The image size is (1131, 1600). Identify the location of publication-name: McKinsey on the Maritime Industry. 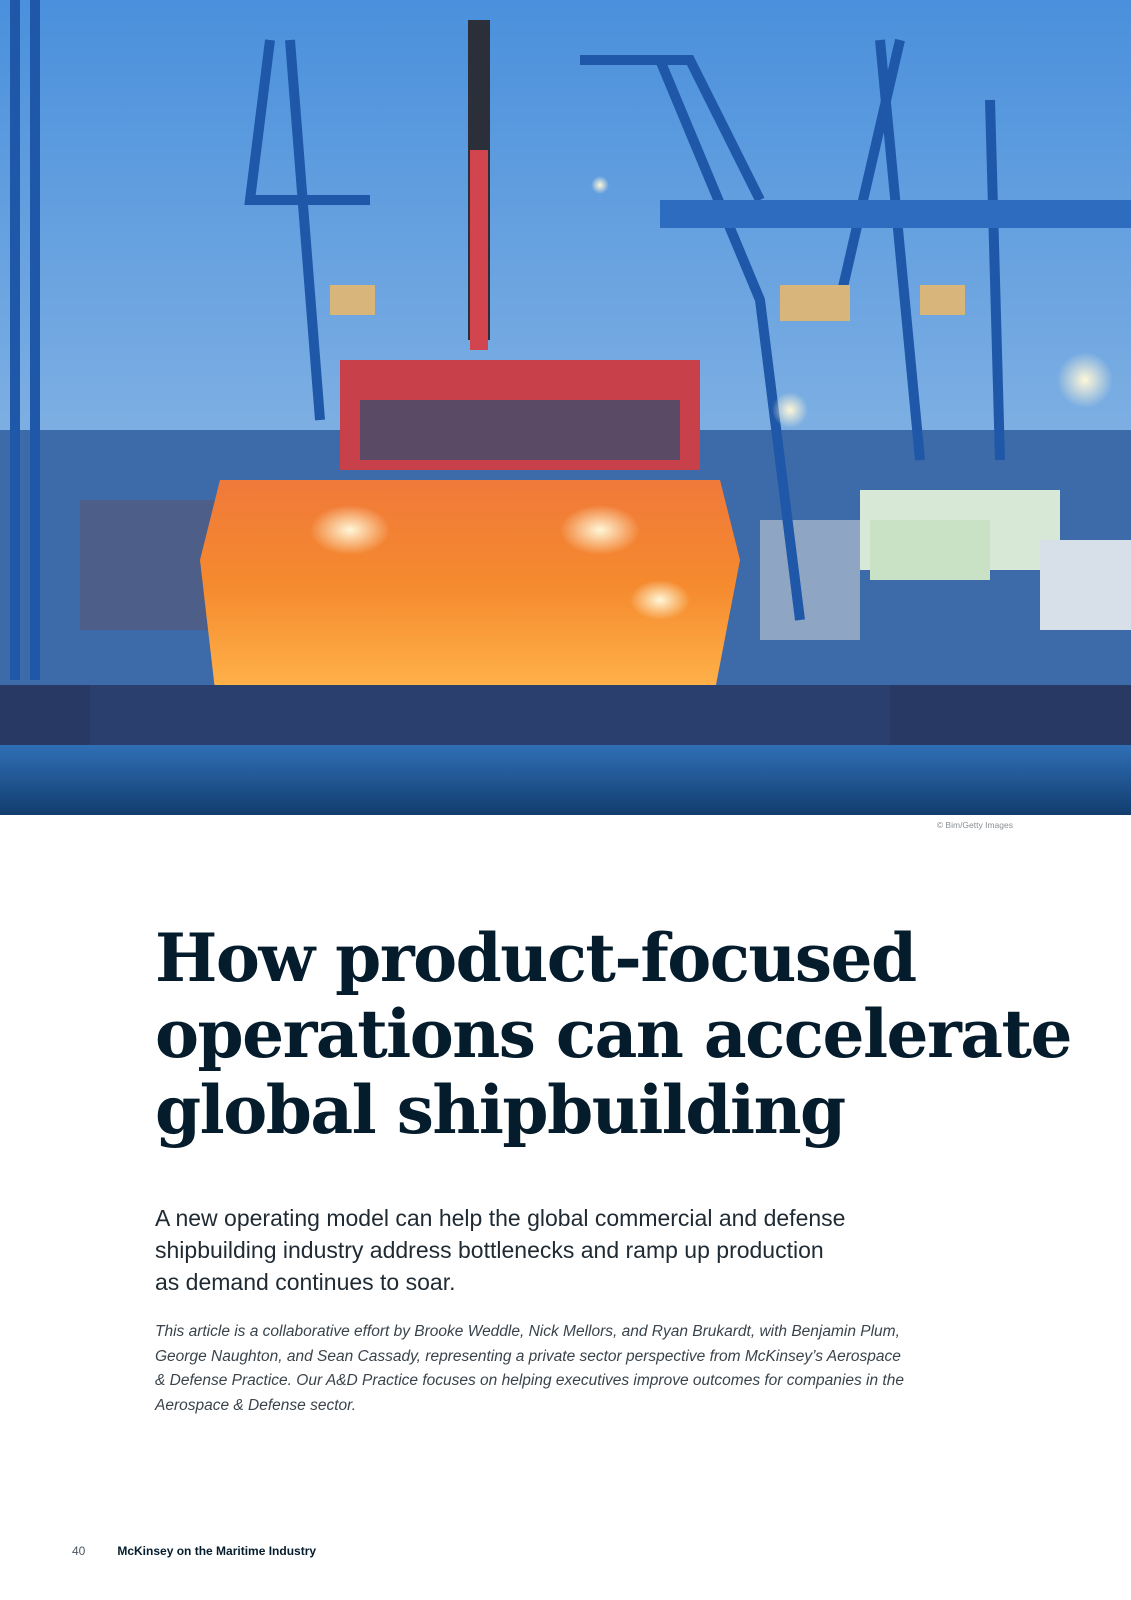
(217, 1551).